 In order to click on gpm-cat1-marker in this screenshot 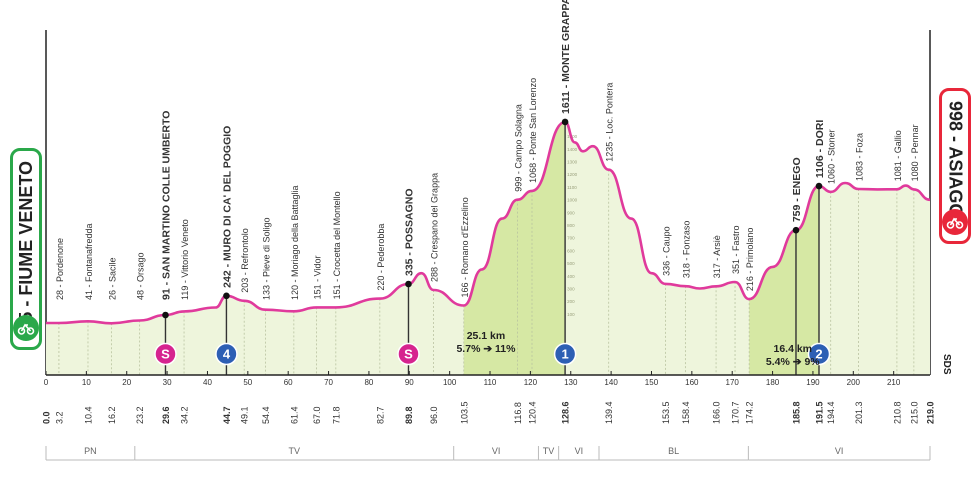, I will do `click(565, 354)`.